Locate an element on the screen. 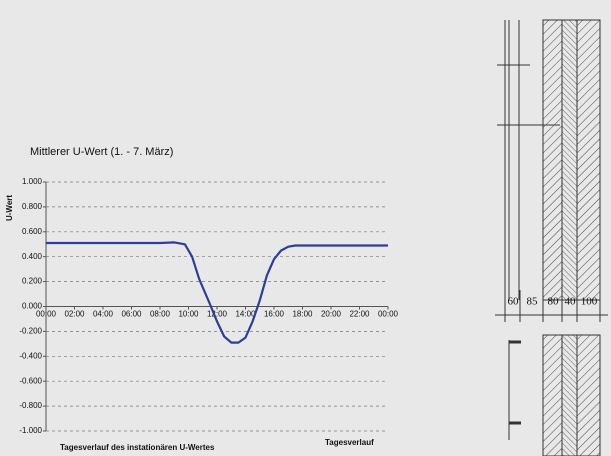 This screenshot has height=456, width=611. x-tick-label: 10:00 is located at coordinates (188, 314).